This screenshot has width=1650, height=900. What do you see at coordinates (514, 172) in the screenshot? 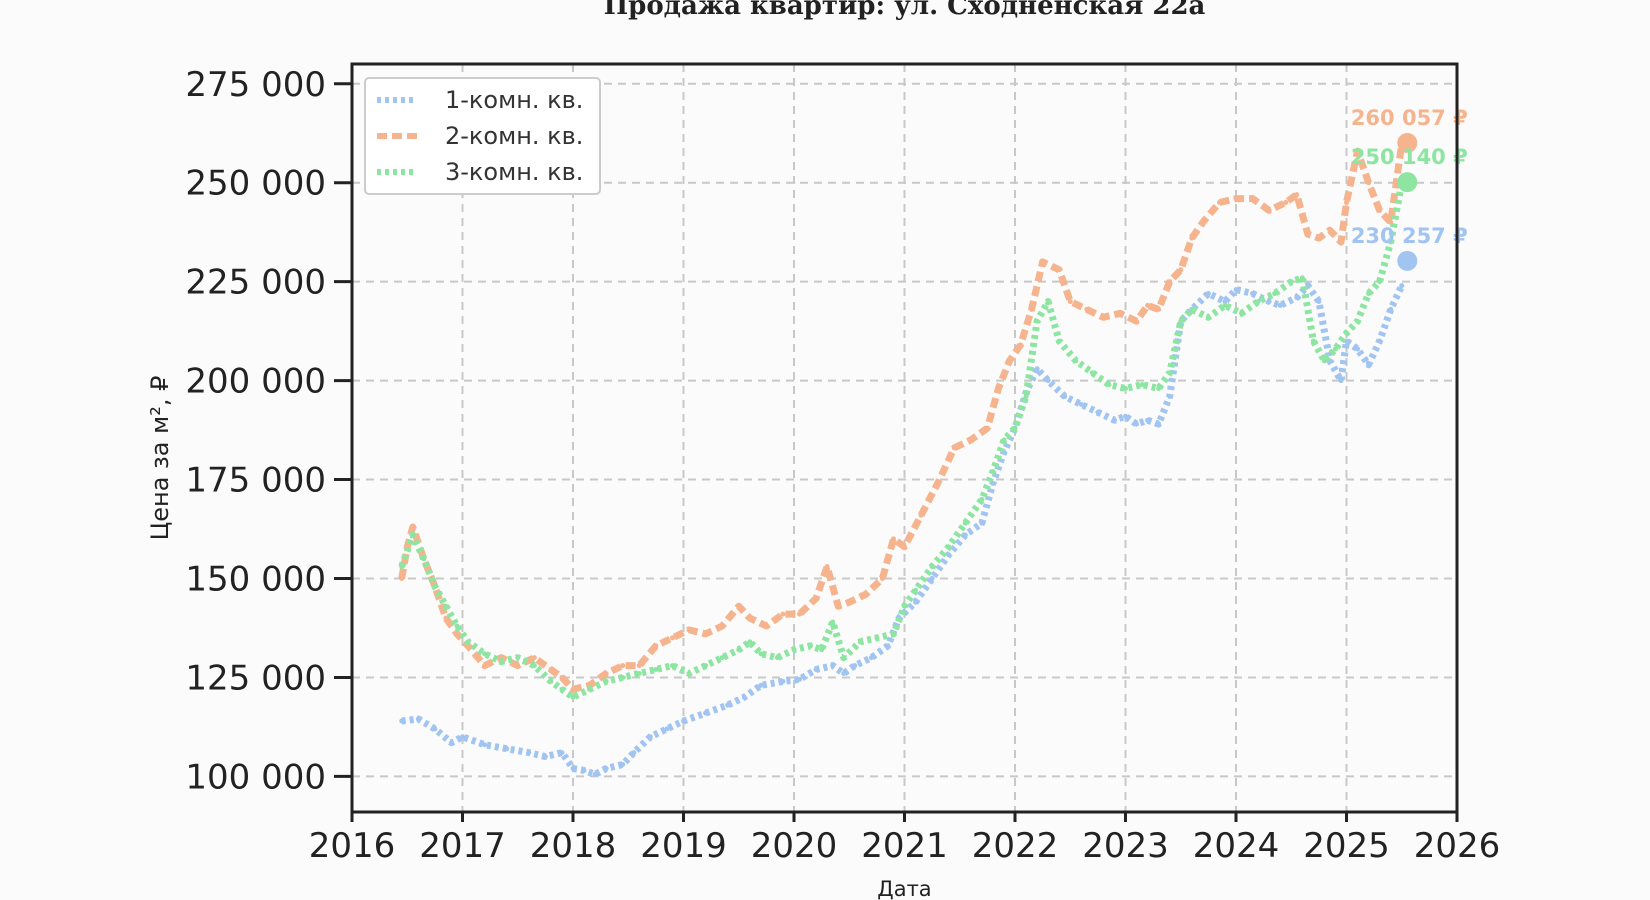
I see `legend-label: 3-комн. кв.` at bounding box center [514, 172].